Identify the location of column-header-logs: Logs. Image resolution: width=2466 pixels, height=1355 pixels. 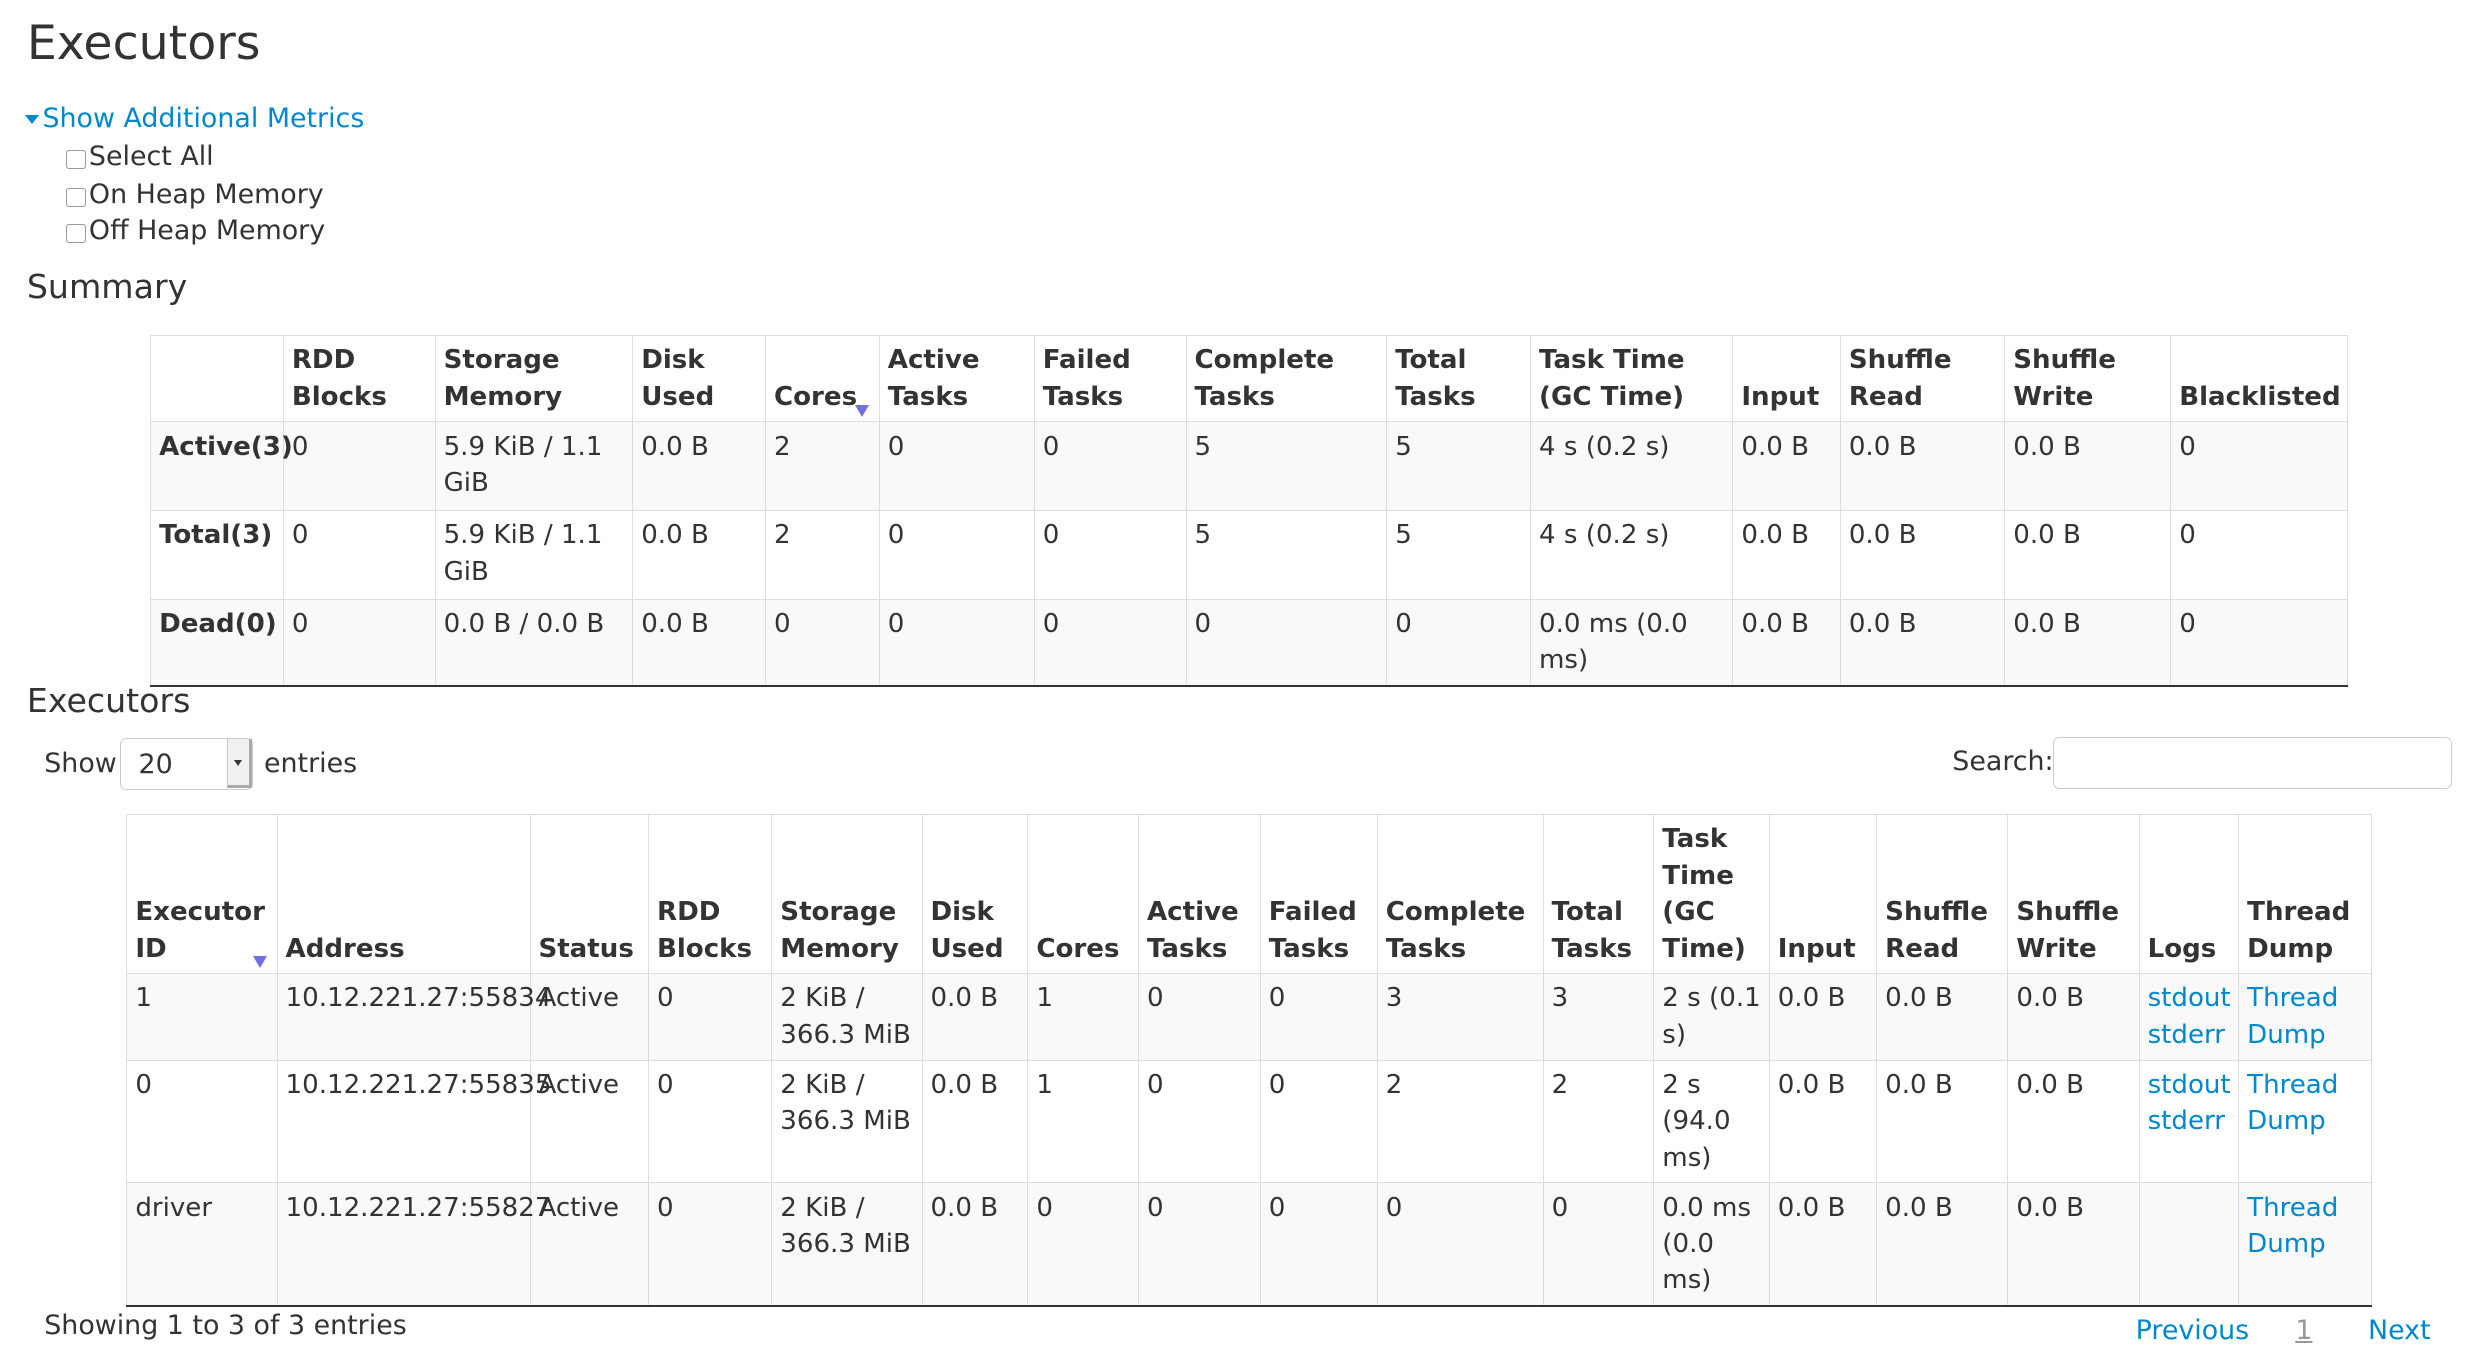
(2189, 894).